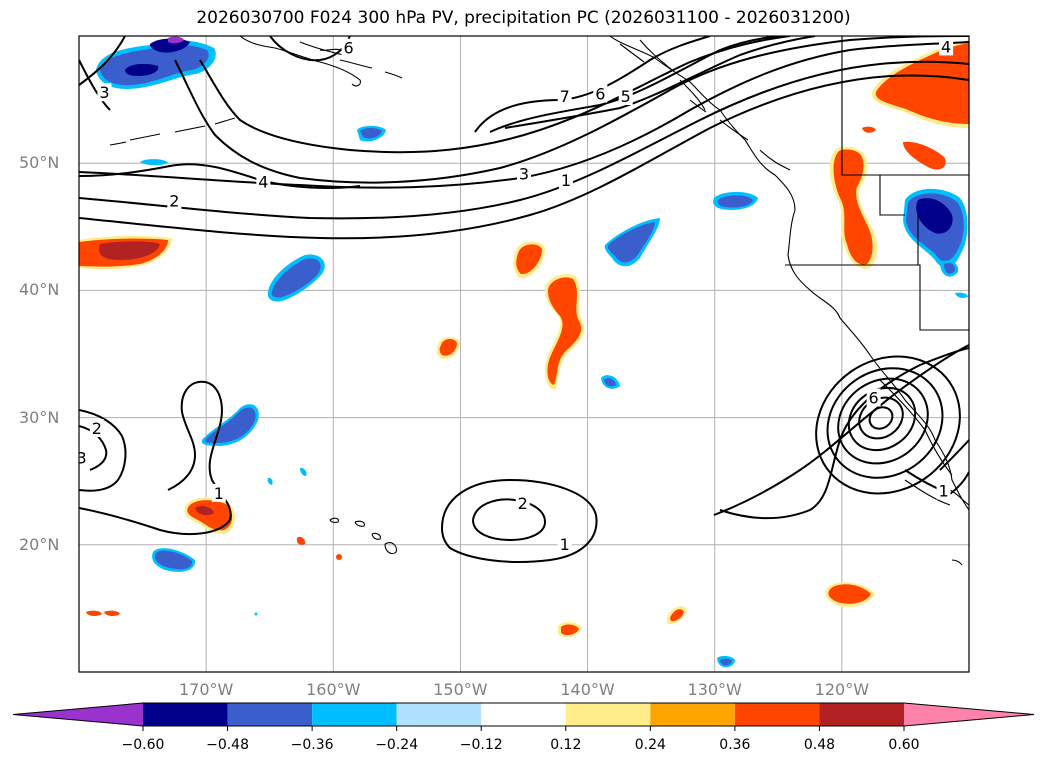 The width and height of the screenshot is (1047, 765). What do you see at coordinates (510, 315) in the screenshot?
I see `precip-blob-central-positive` at bounding box center [510, 315].